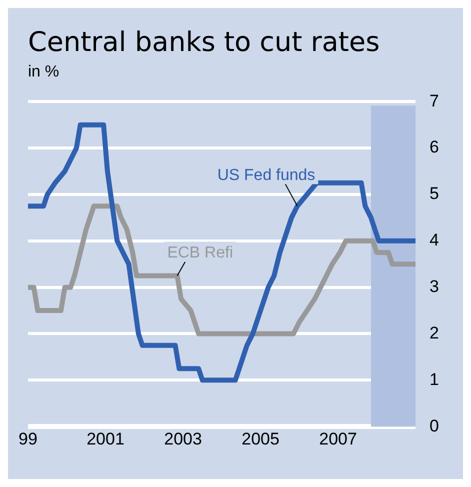 The height and width of the screenshot is (487, 471). I want to click on x-tick-label: 2007, so click(338, 438).